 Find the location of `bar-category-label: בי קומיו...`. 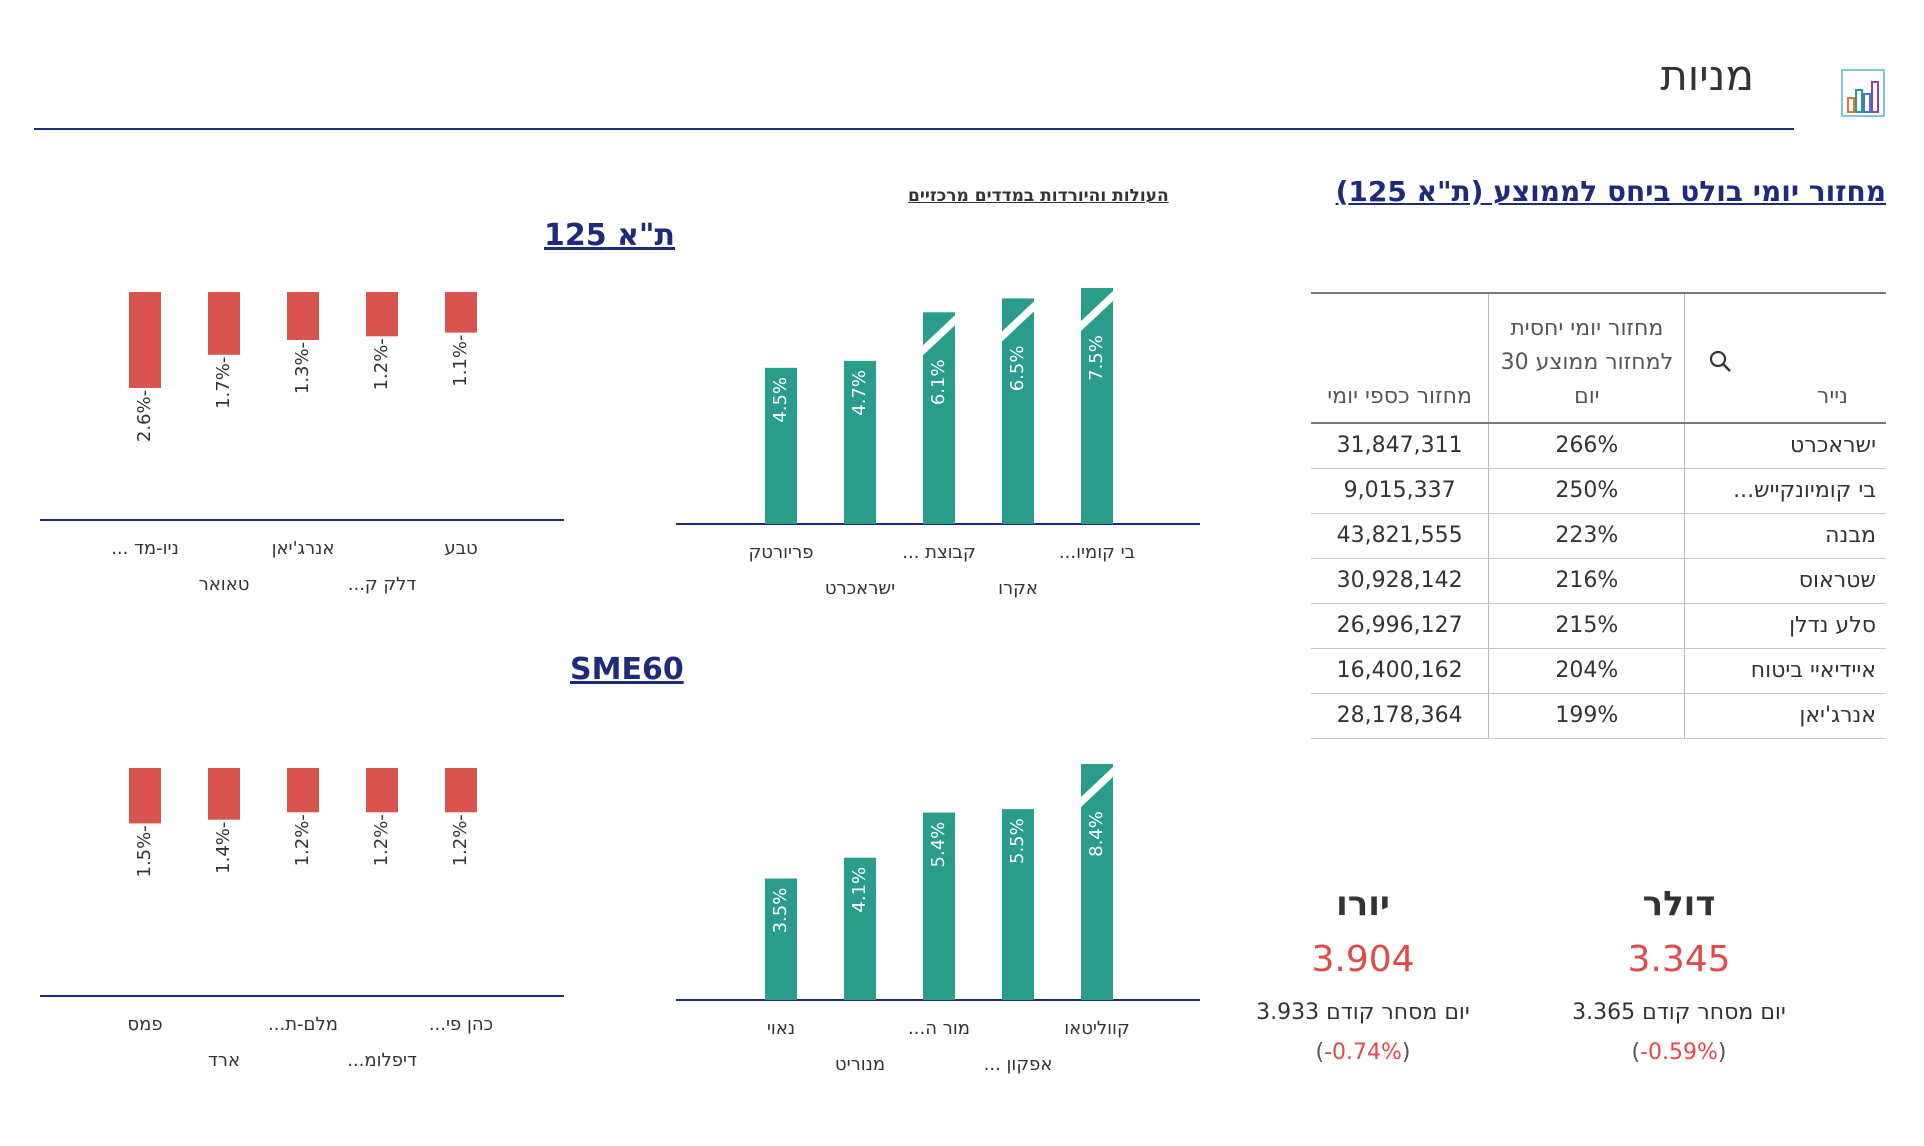

bar-category-label: בי קומיו... is located at coordinates (1097, 552).